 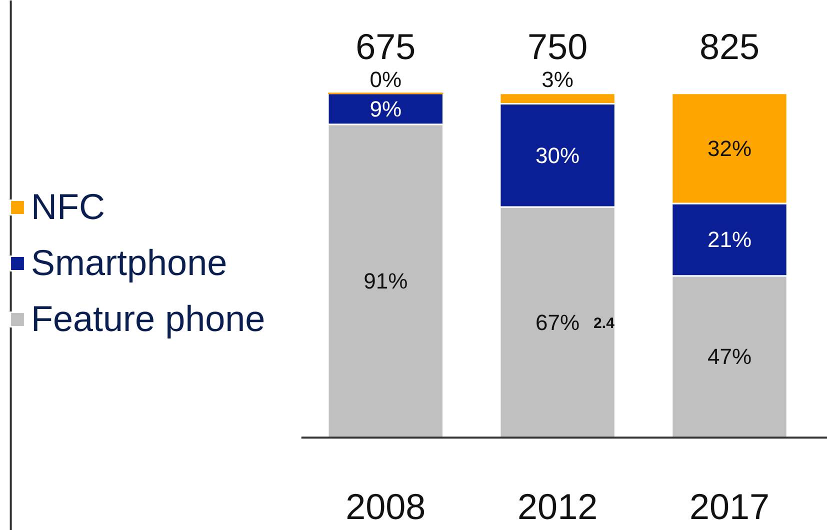 I want to click on data-label: 9%, so click(x=386, y=109).